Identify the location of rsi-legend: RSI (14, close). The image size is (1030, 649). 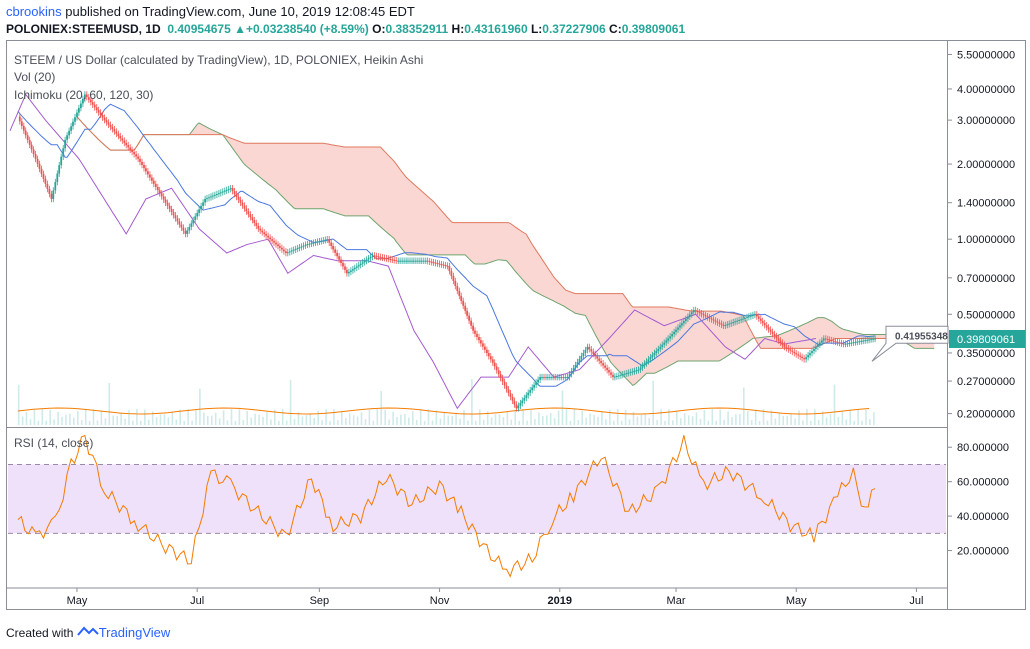
(54, 443).